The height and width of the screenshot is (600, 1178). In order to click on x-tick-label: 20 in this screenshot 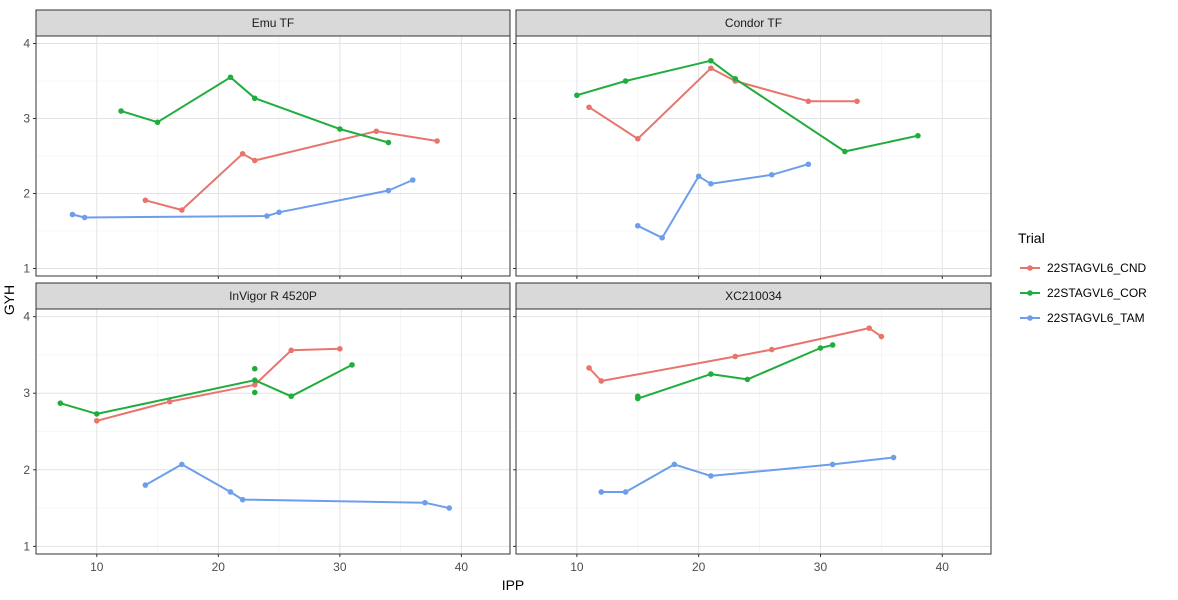, I will do `click(699, 567)`.